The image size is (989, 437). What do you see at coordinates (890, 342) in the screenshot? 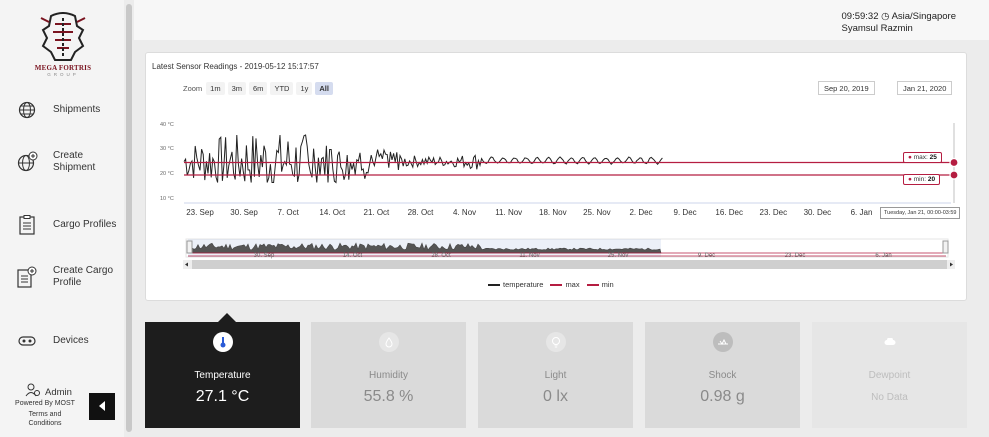
I see `cloud-icon` at bounding box center [890, 342].